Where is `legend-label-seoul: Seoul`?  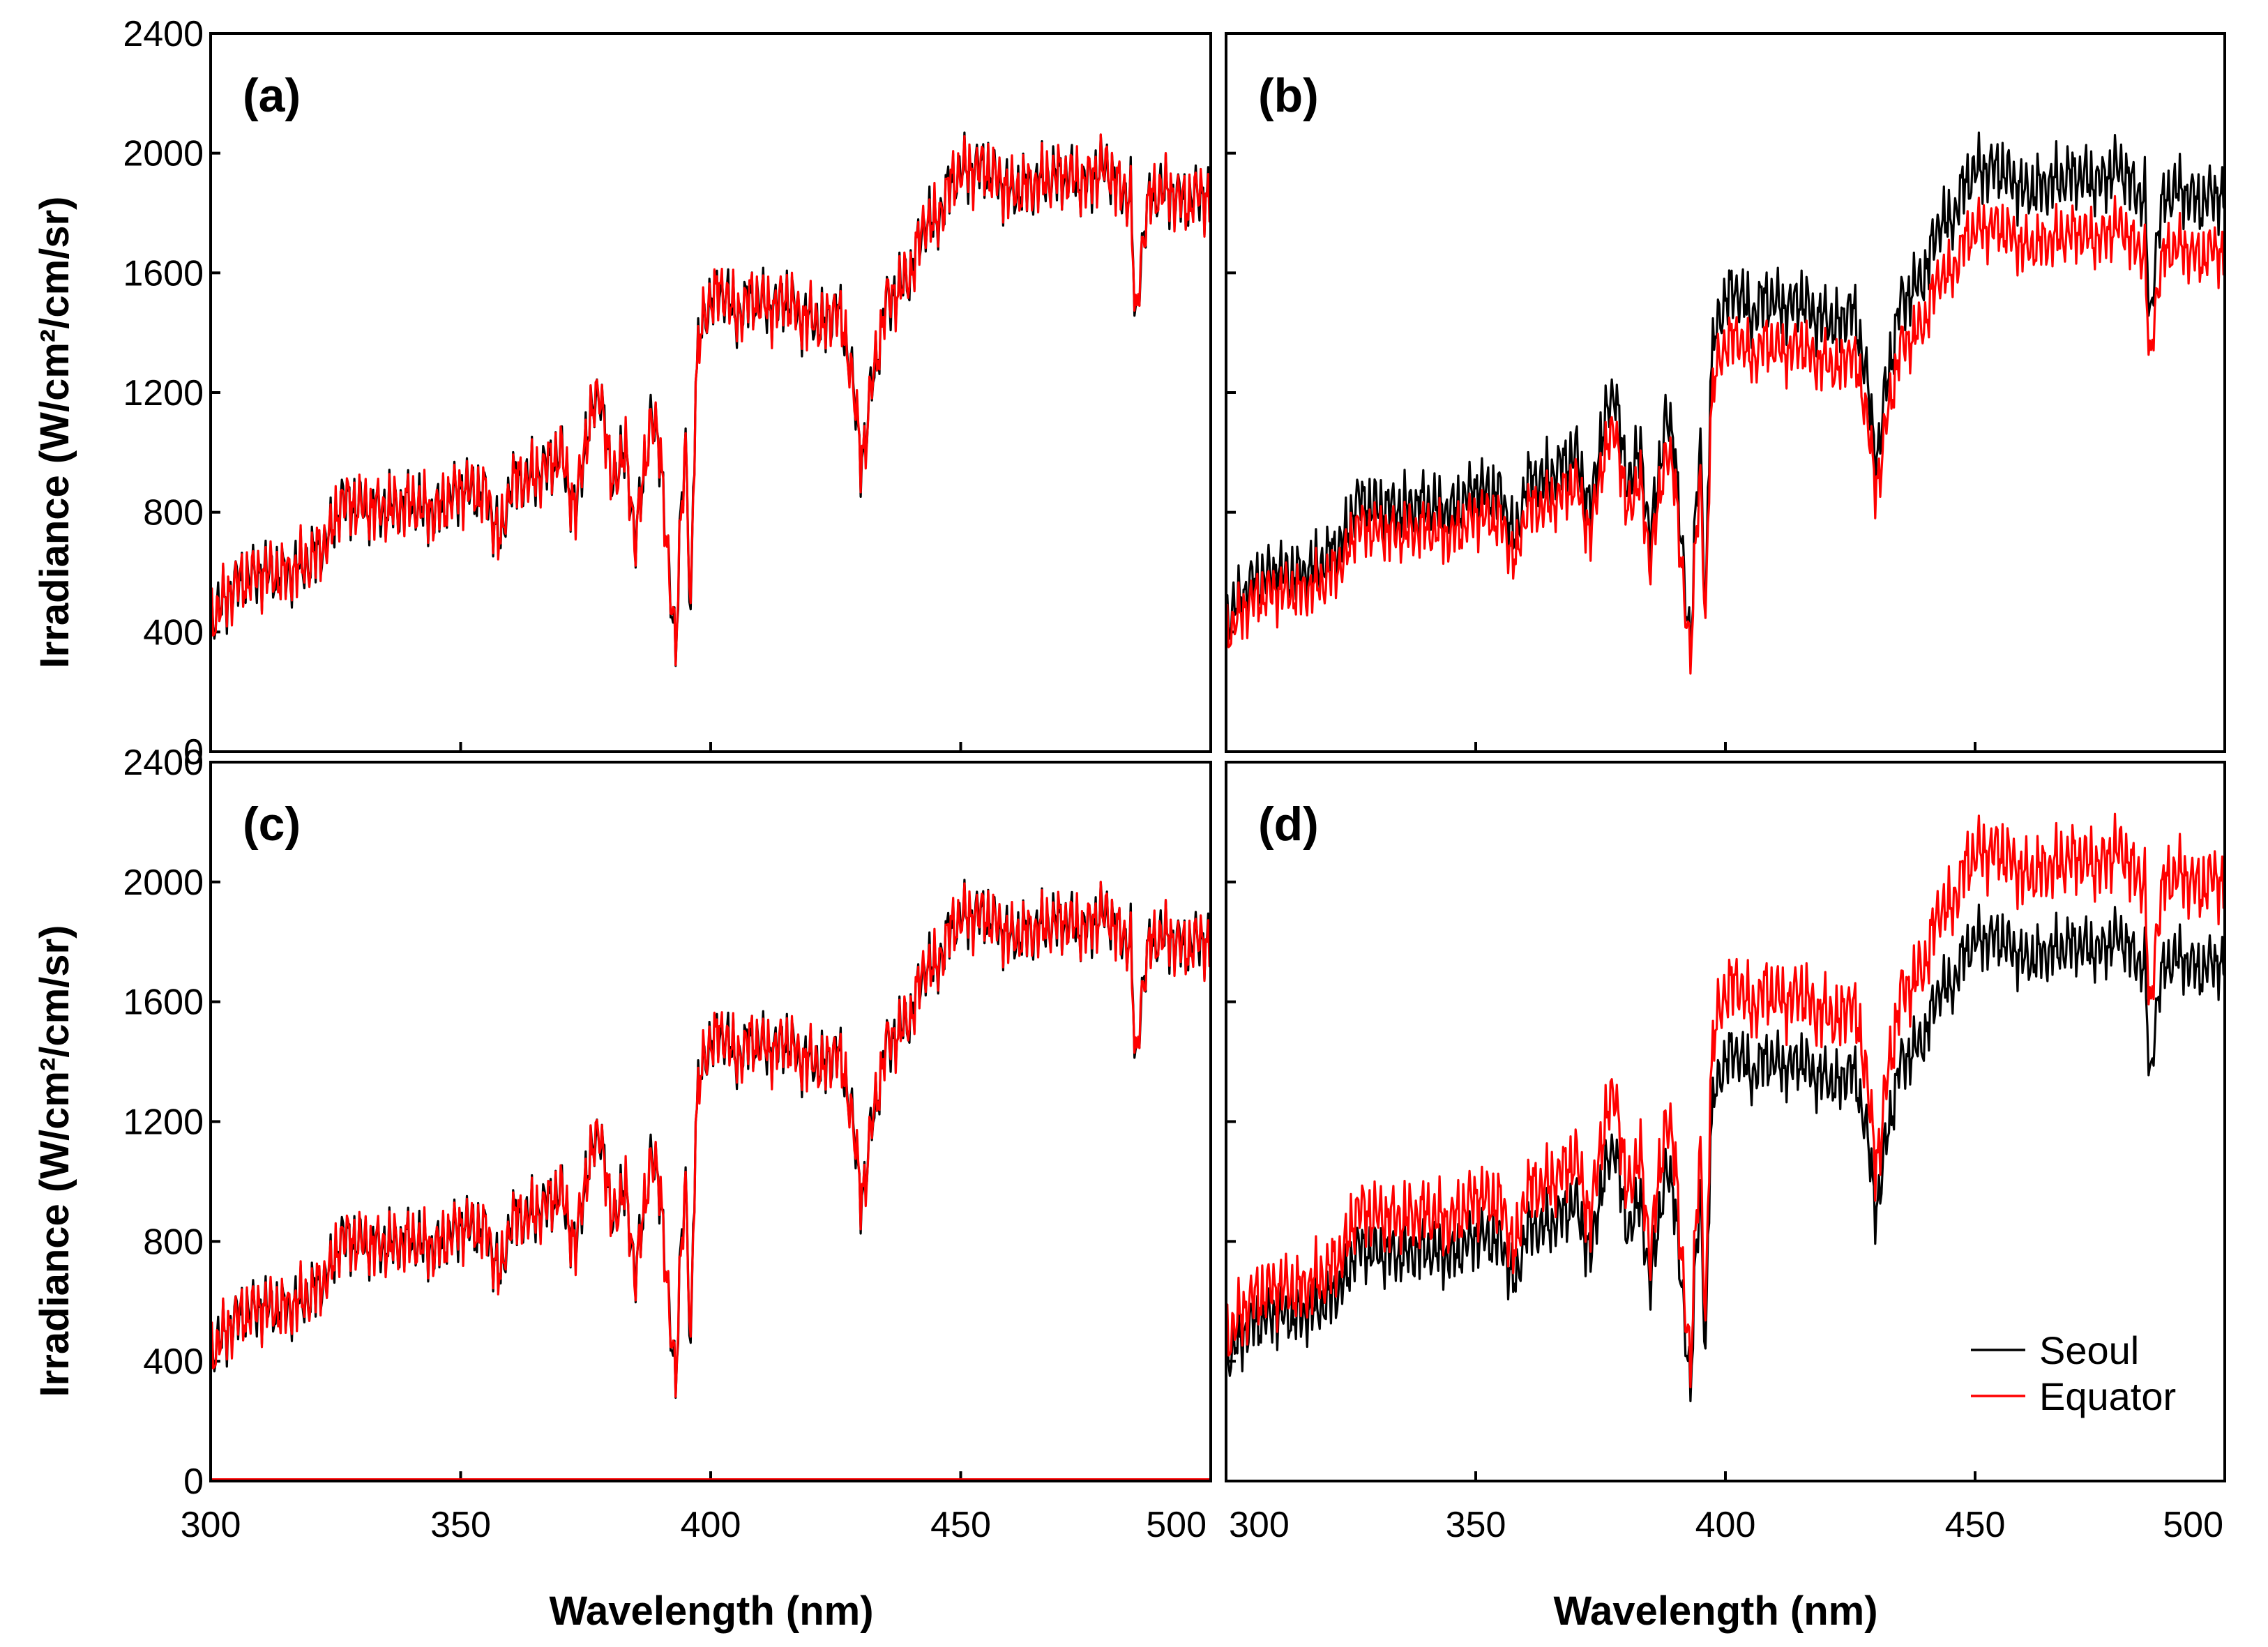 legend-label-seoul: Seoul is located at coordinates (2089, 1350).